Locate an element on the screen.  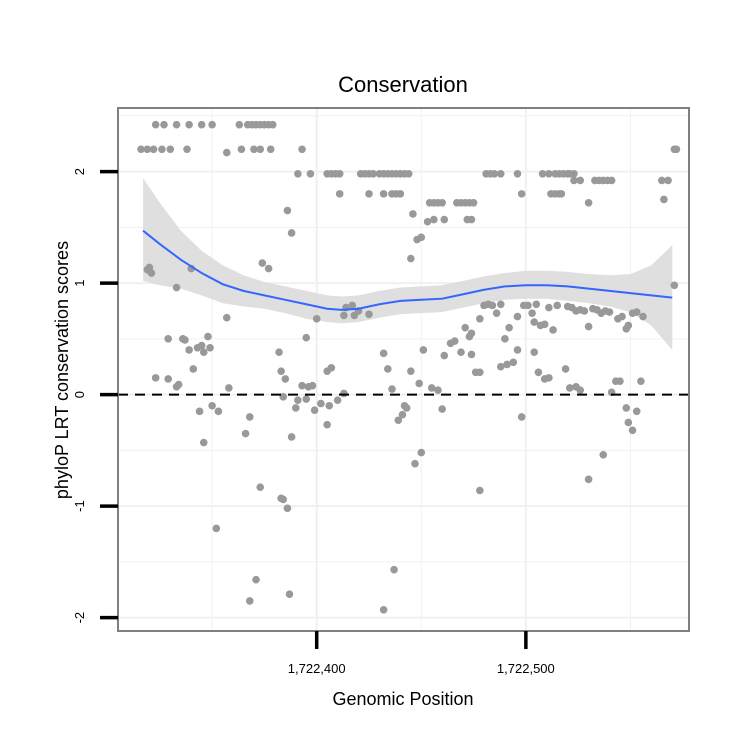
y-axis: -2 -1 0 1 2 is located at coordinates (95, 395).